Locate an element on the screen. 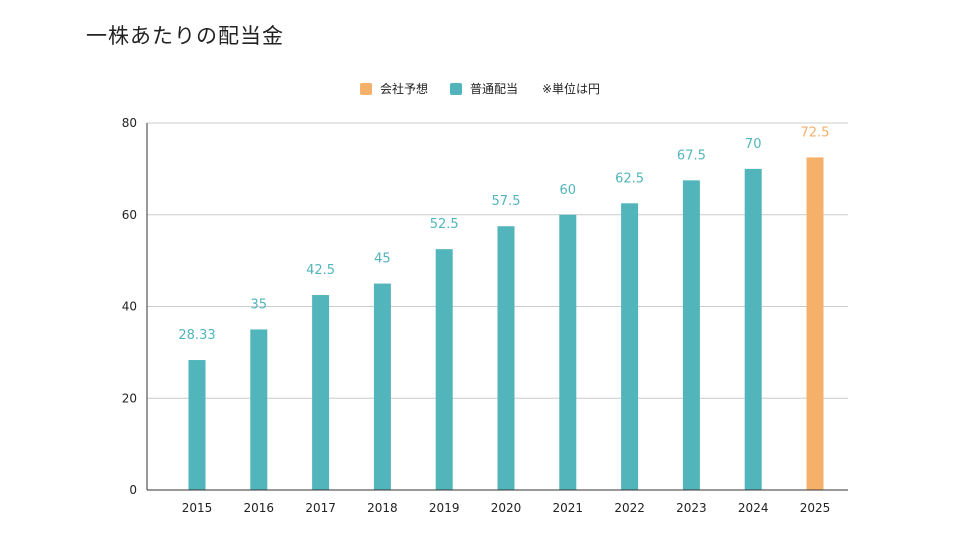 The width and height of the screenshot is (960, 540). x-tick-label-2020: 2020 is located at coordinates (506, 508).